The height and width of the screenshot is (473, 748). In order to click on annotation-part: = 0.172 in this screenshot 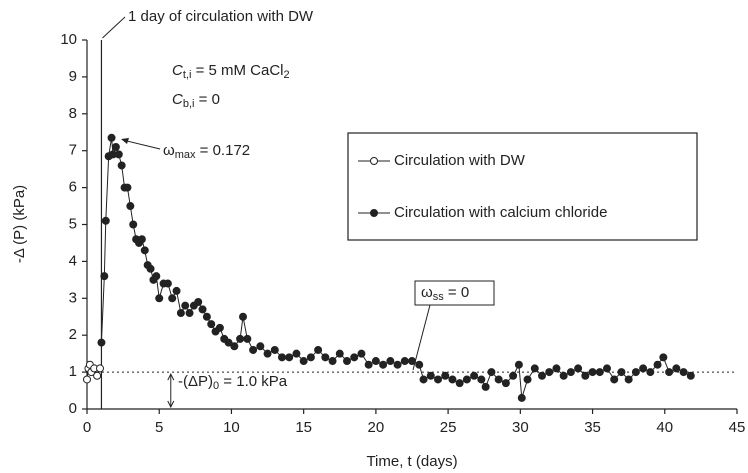, I will do `click(223, 150)`.